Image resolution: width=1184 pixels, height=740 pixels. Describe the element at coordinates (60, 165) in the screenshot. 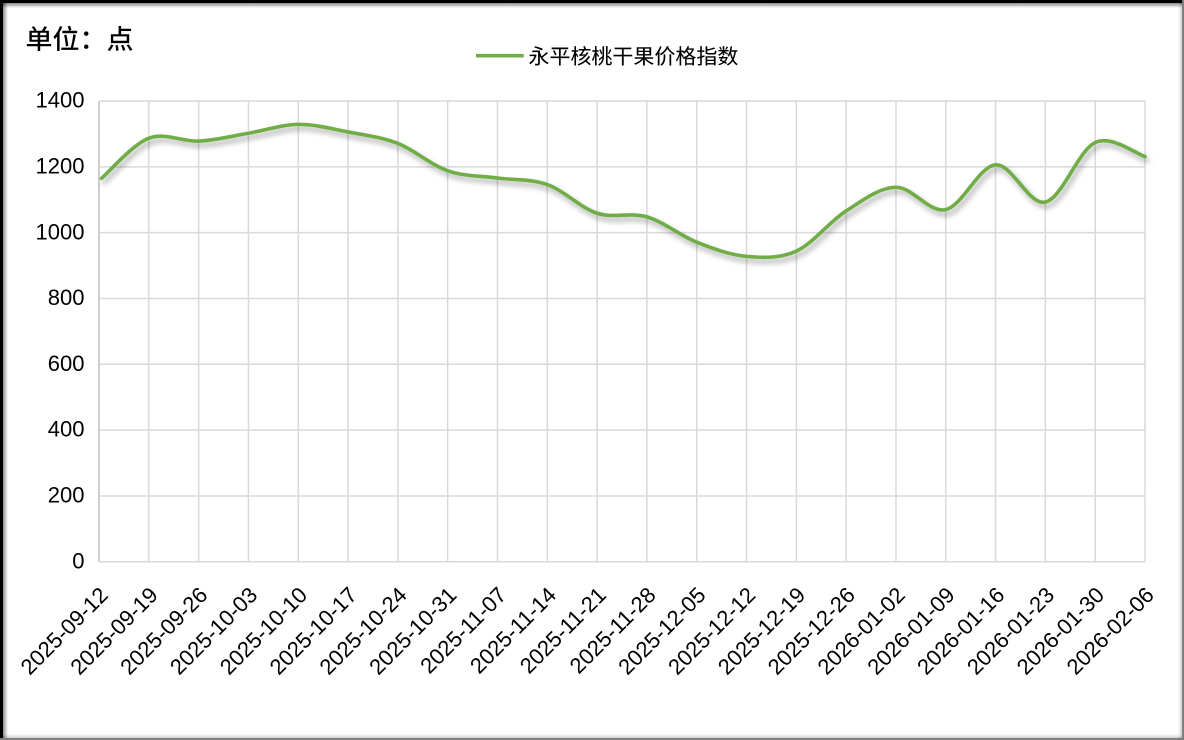

I see `svg-text: 1200` at that location.